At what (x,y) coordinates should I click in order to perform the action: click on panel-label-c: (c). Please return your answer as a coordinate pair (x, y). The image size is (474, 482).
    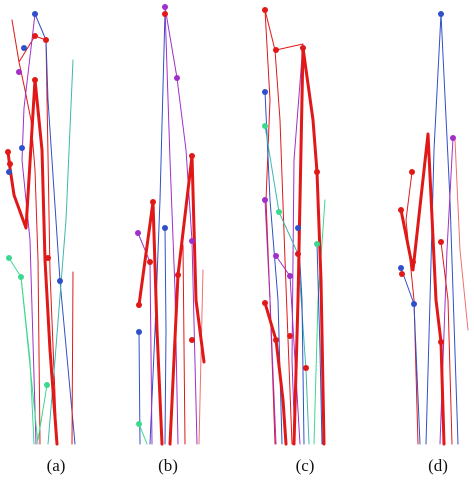
    Looking at the image, I should click on (305, 465).